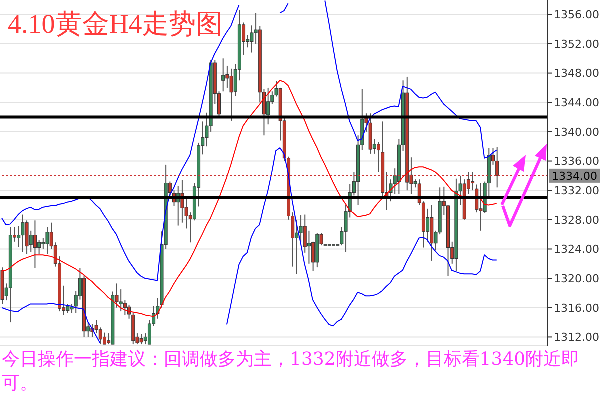  What do you see at coordinates (577, 249) in the screenshot?
I see `y-tick-label: 1324.00` at bounding box center [577, 249].